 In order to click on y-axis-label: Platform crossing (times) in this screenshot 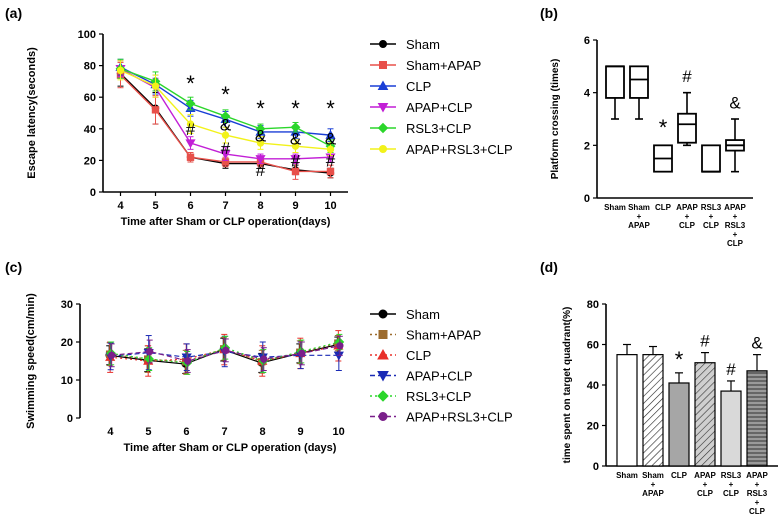, I will do `click(555, 119)`.